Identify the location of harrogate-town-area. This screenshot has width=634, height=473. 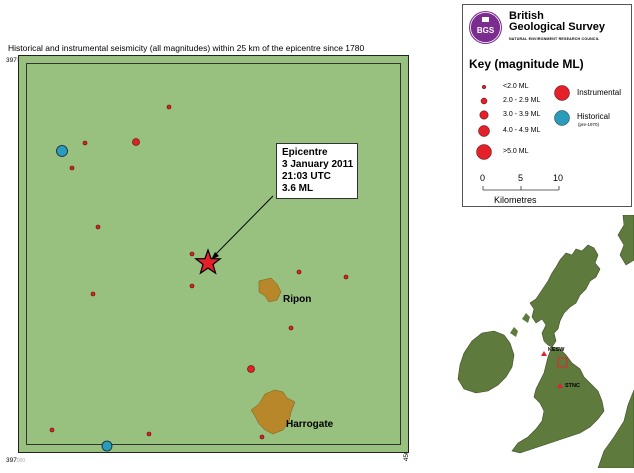
(273, 412).